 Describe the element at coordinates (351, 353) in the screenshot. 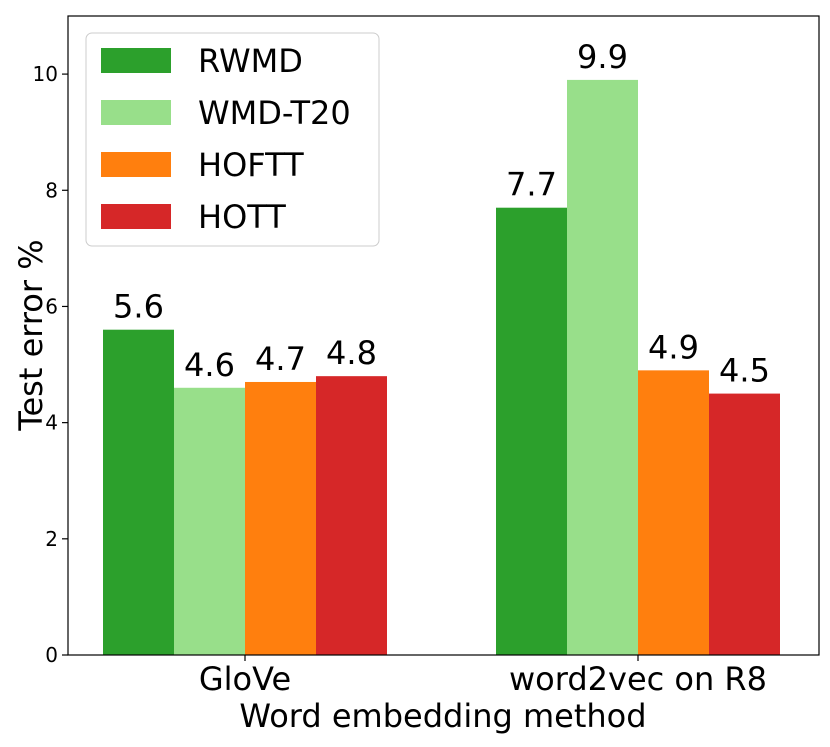

I see `bar-value-label: 4.8` at that location.